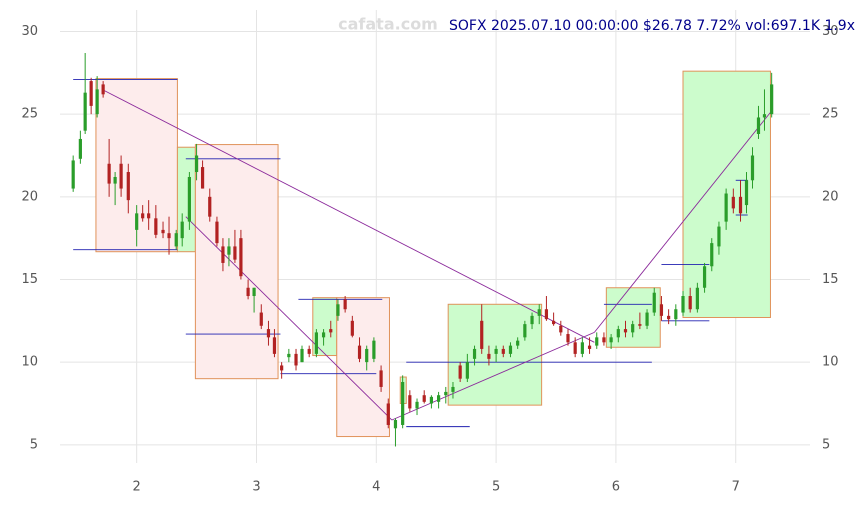 The image size is (864, 505). I want to click on y2-tick-label: 20, so click(830, 196).